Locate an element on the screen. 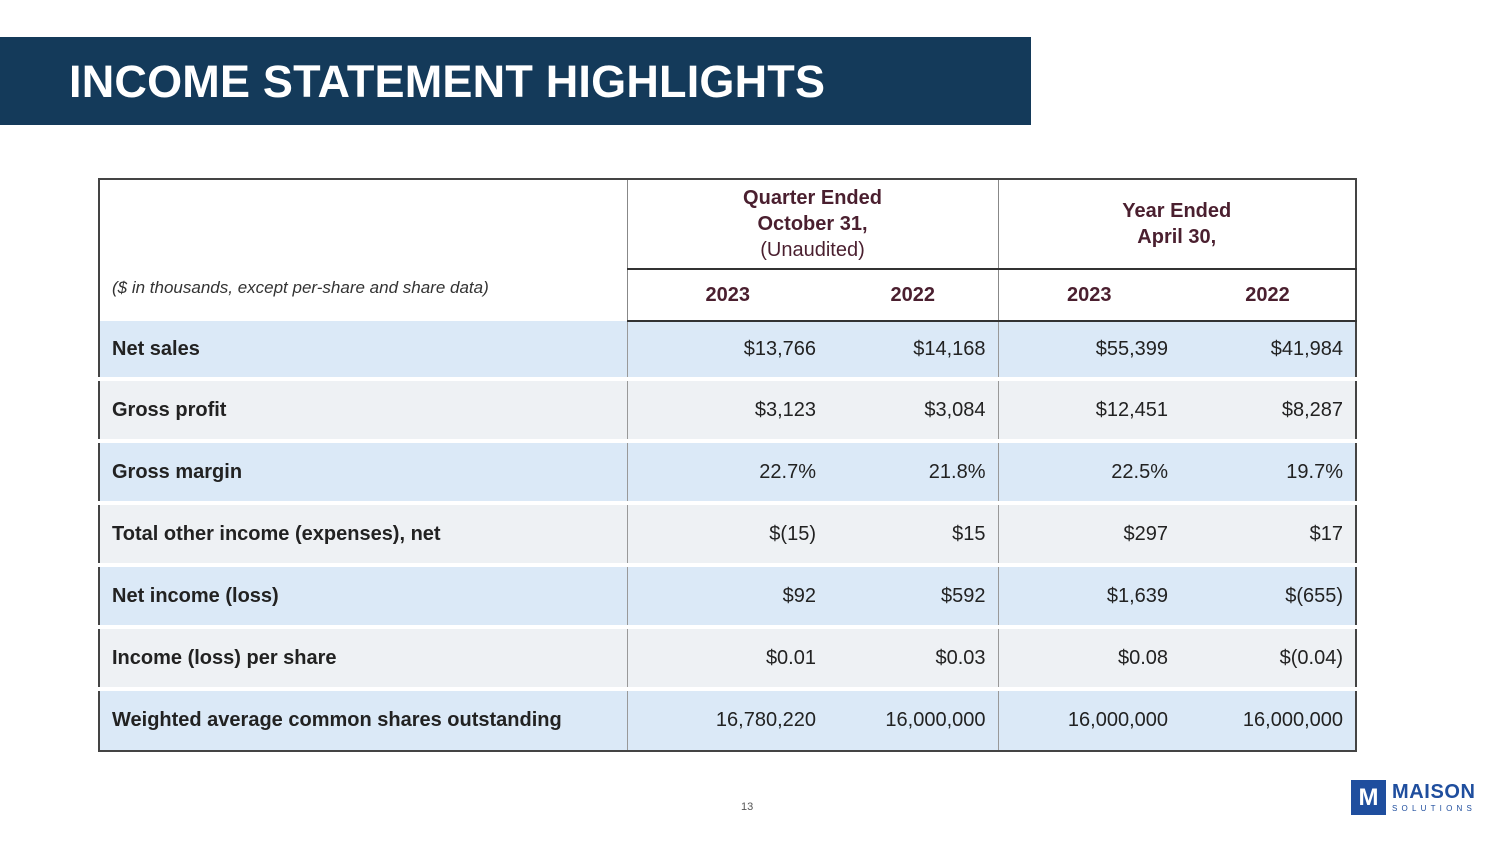  company-logo: M MAISON SOLUTIONS is located at coordinates (1414, 798).